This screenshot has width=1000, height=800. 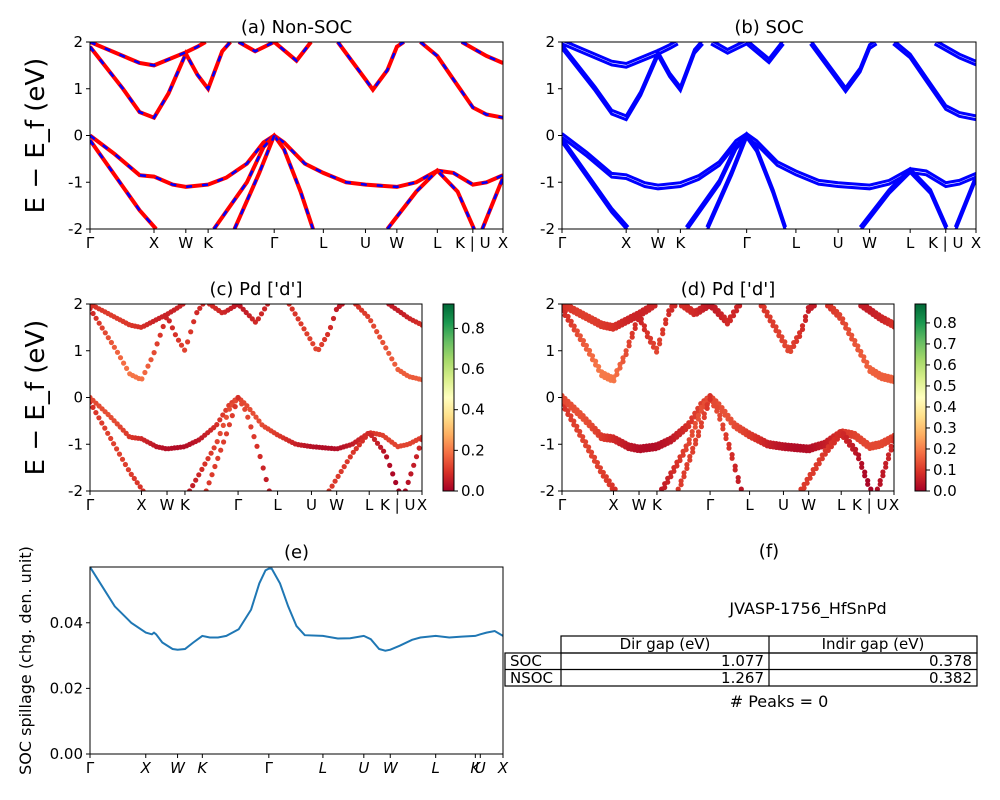 I want to click on panel-e-ylabel: SOC spillage (chg. den. unit), so click(x=25, y=660).